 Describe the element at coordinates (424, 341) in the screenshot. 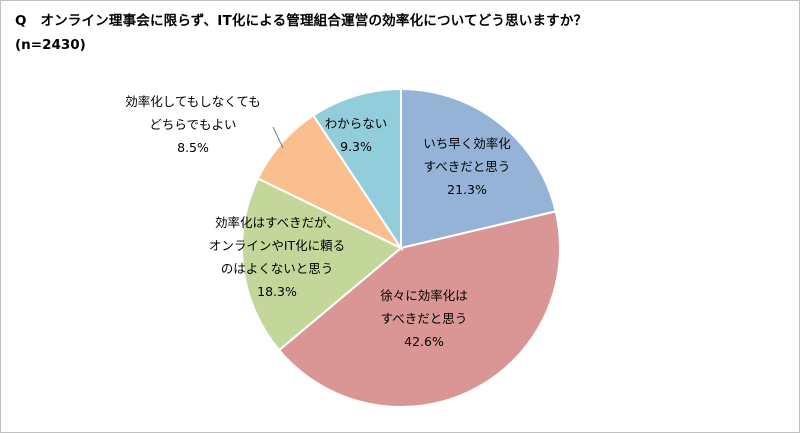

I see `slice-value-label: 42.6%` at that location.